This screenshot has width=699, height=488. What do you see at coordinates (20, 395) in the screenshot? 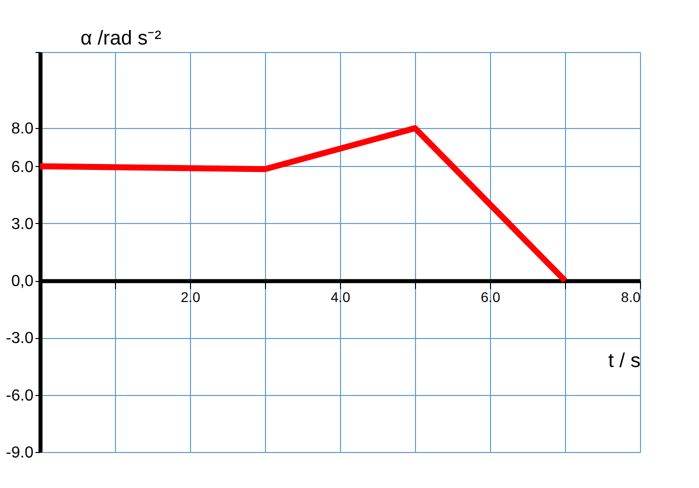
I see `y-tick-label: -6.0` at bounding box center [20, 395].